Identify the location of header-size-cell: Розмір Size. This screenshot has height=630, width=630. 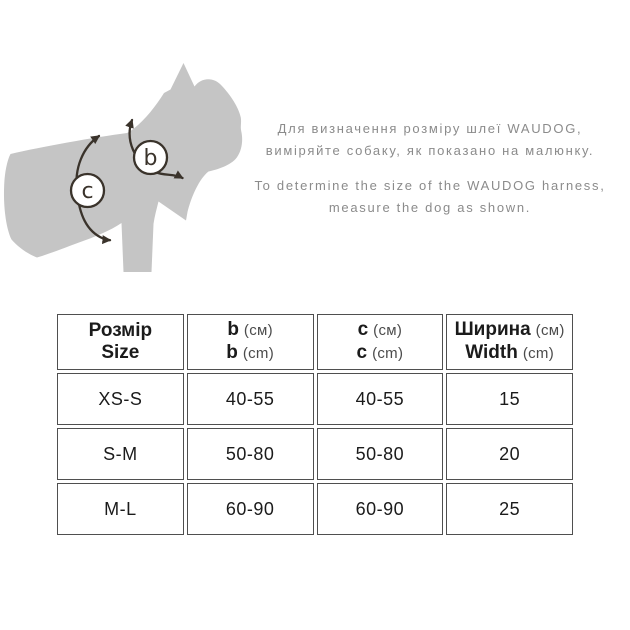
(120, 342).